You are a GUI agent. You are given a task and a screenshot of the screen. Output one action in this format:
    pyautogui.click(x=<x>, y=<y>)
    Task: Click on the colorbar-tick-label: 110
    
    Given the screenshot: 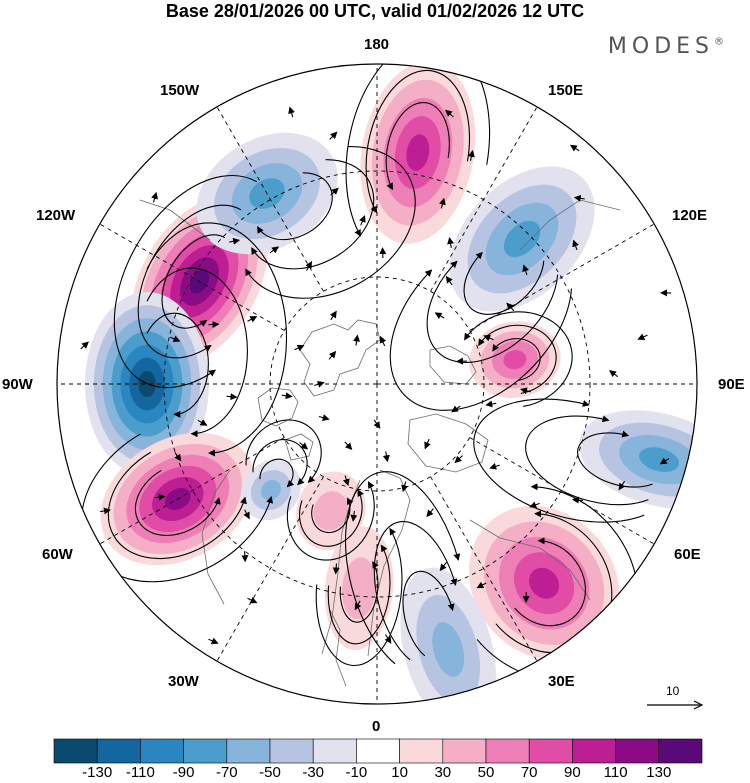 What is the action you would take?
    pyautogui.click(x=615, y=772)
    